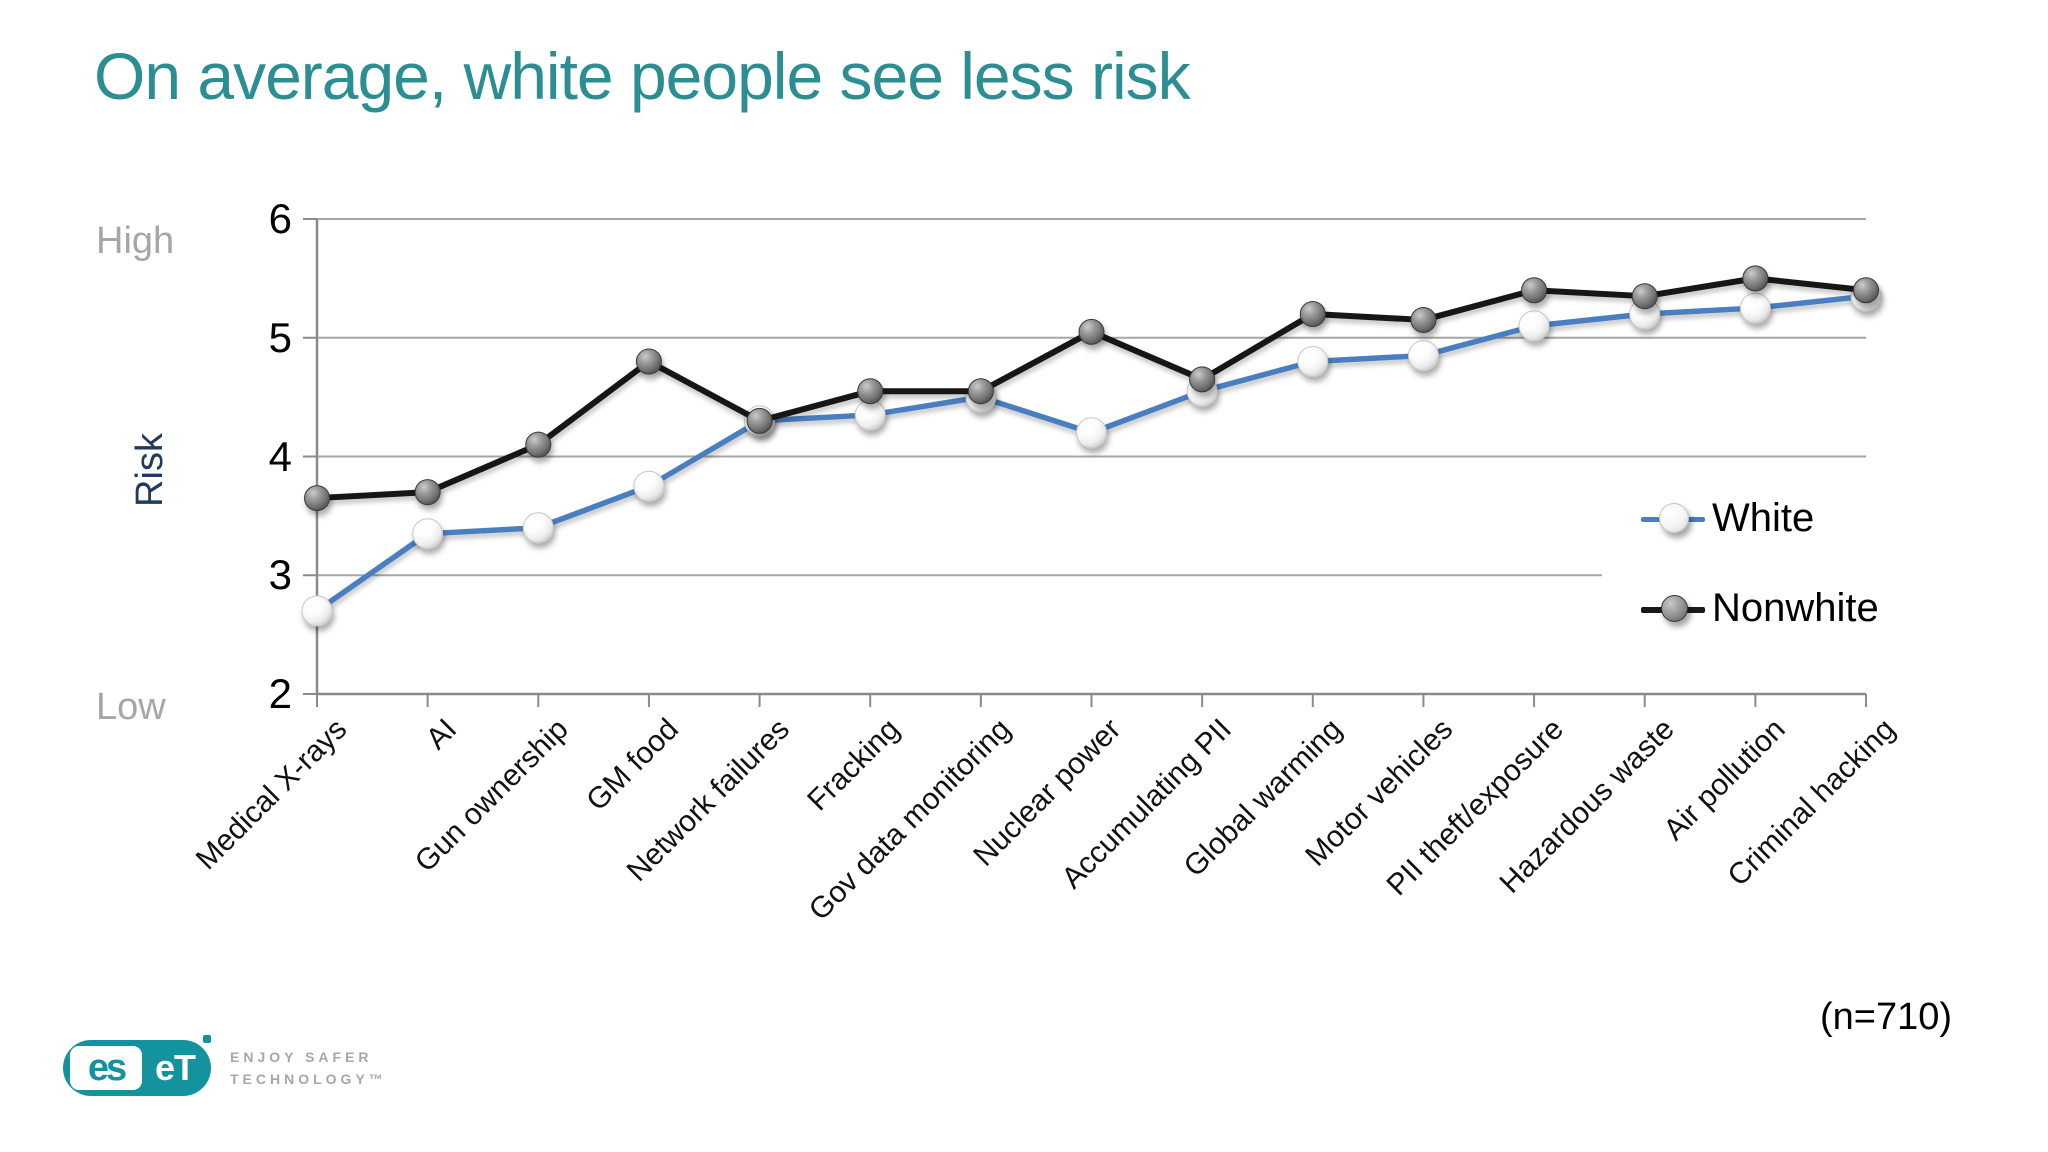  What do you see at coordinates (909, 819) in the screenshot?
I see `x-category-label: Gov data monitoring` at bounding box center [909, 819].